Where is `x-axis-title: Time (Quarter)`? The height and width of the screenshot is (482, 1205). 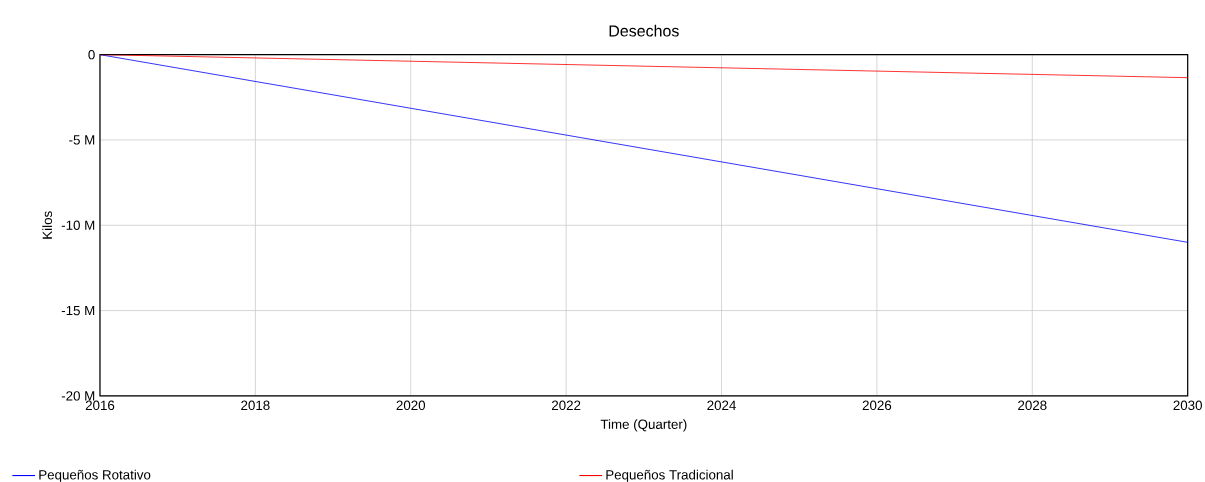
x-axis-title: Time (Quarter) is located at coordinates (643, 425).